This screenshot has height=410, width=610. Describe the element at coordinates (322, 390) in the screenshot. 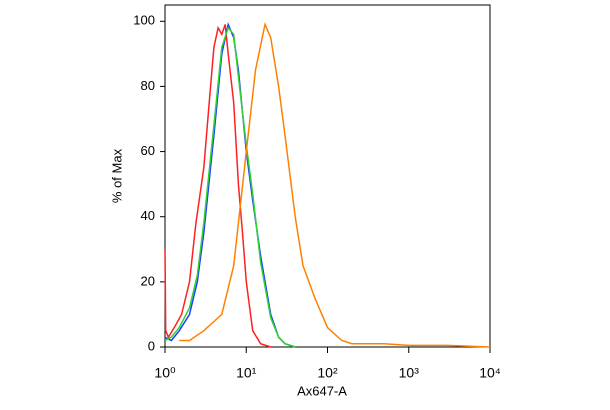

I see `x-axis-label: Ax647-A` at that location.